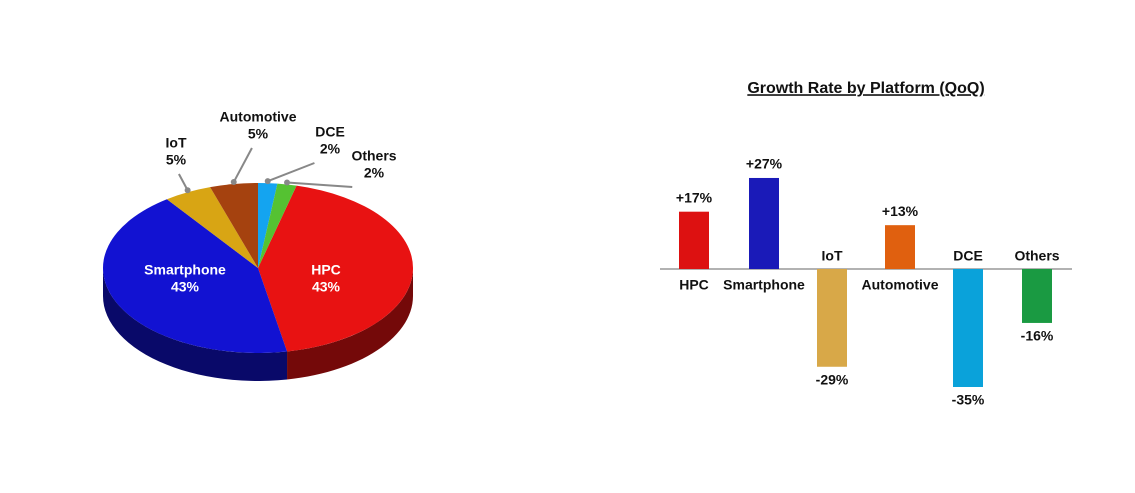 The image size is (1135, 493). I want to click on category-label: Automotive, so click(900, 285).